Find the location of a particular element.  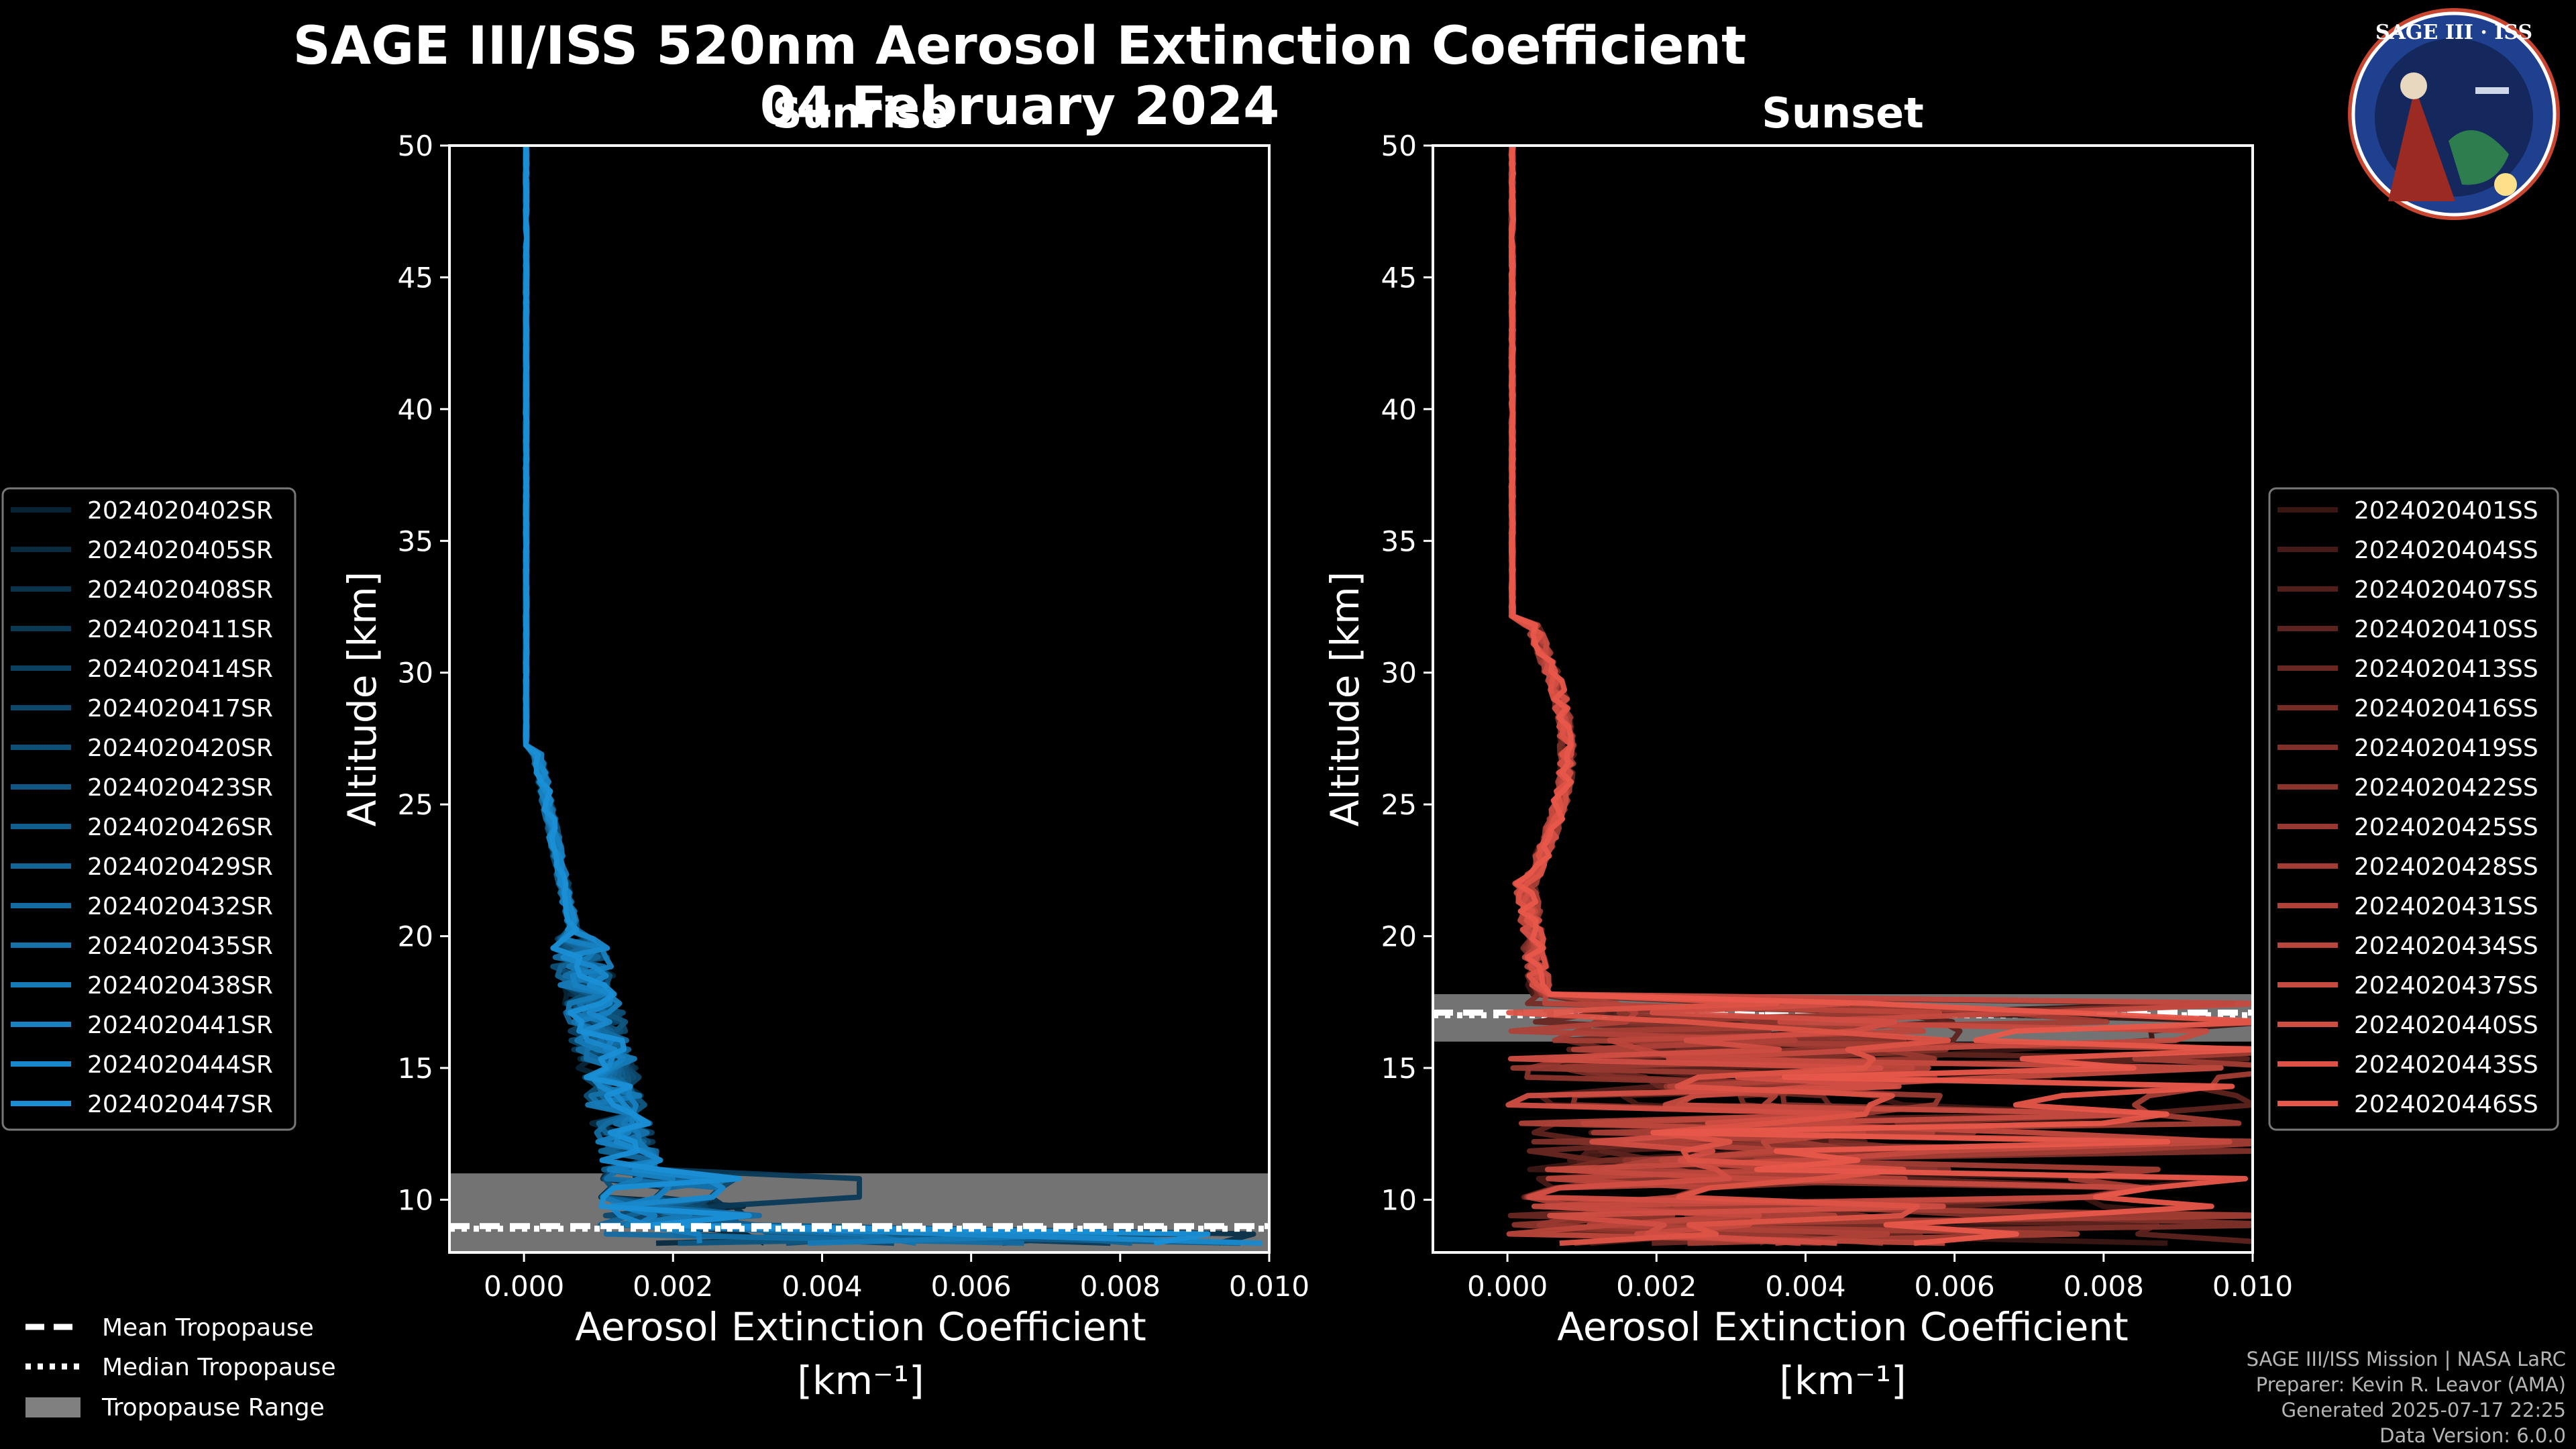

credit-mission: SAGE III/ISS Mission | NASA LaRC is located at coordinates (2406, 1359).